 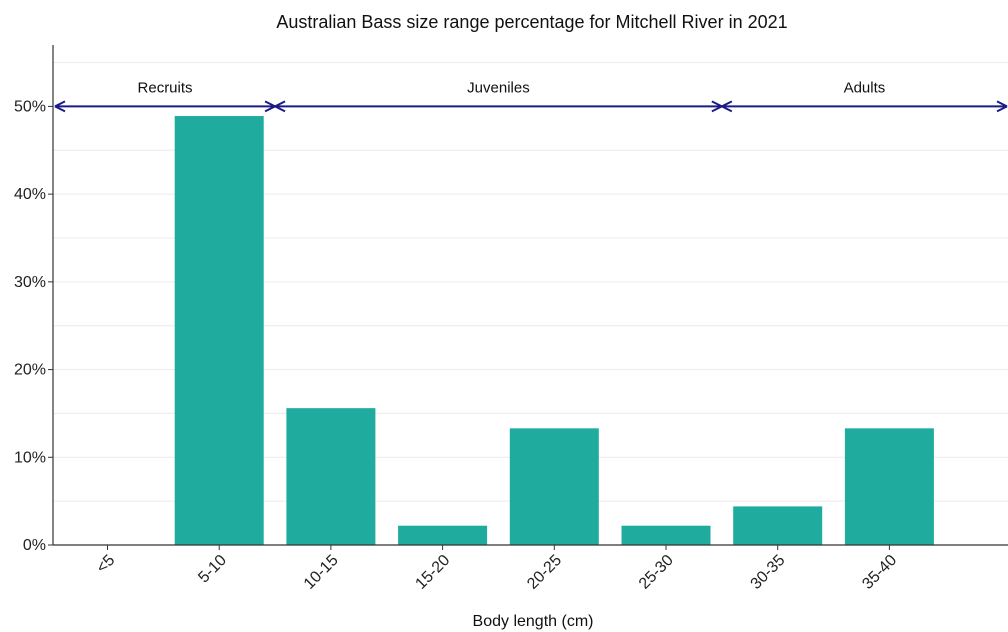 What do you see at coordinates (879, 572) in the screenshot?
I see `x-tick-label: 35-40` at bounding box center [879, 572].